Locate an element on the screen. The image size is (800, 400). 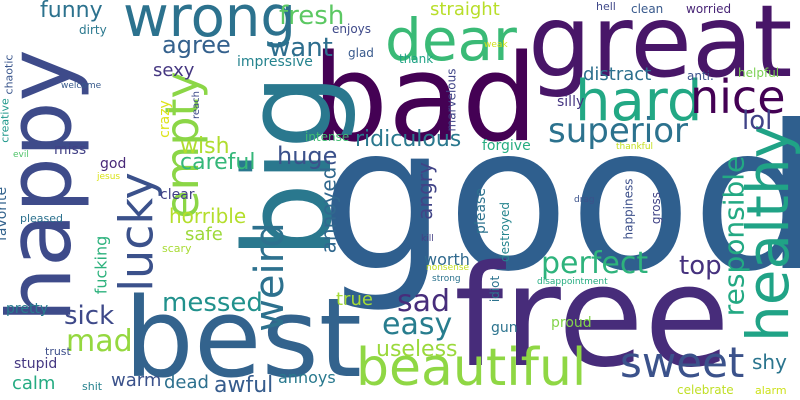
word-superior: superior is located at coordinates (618, 131).